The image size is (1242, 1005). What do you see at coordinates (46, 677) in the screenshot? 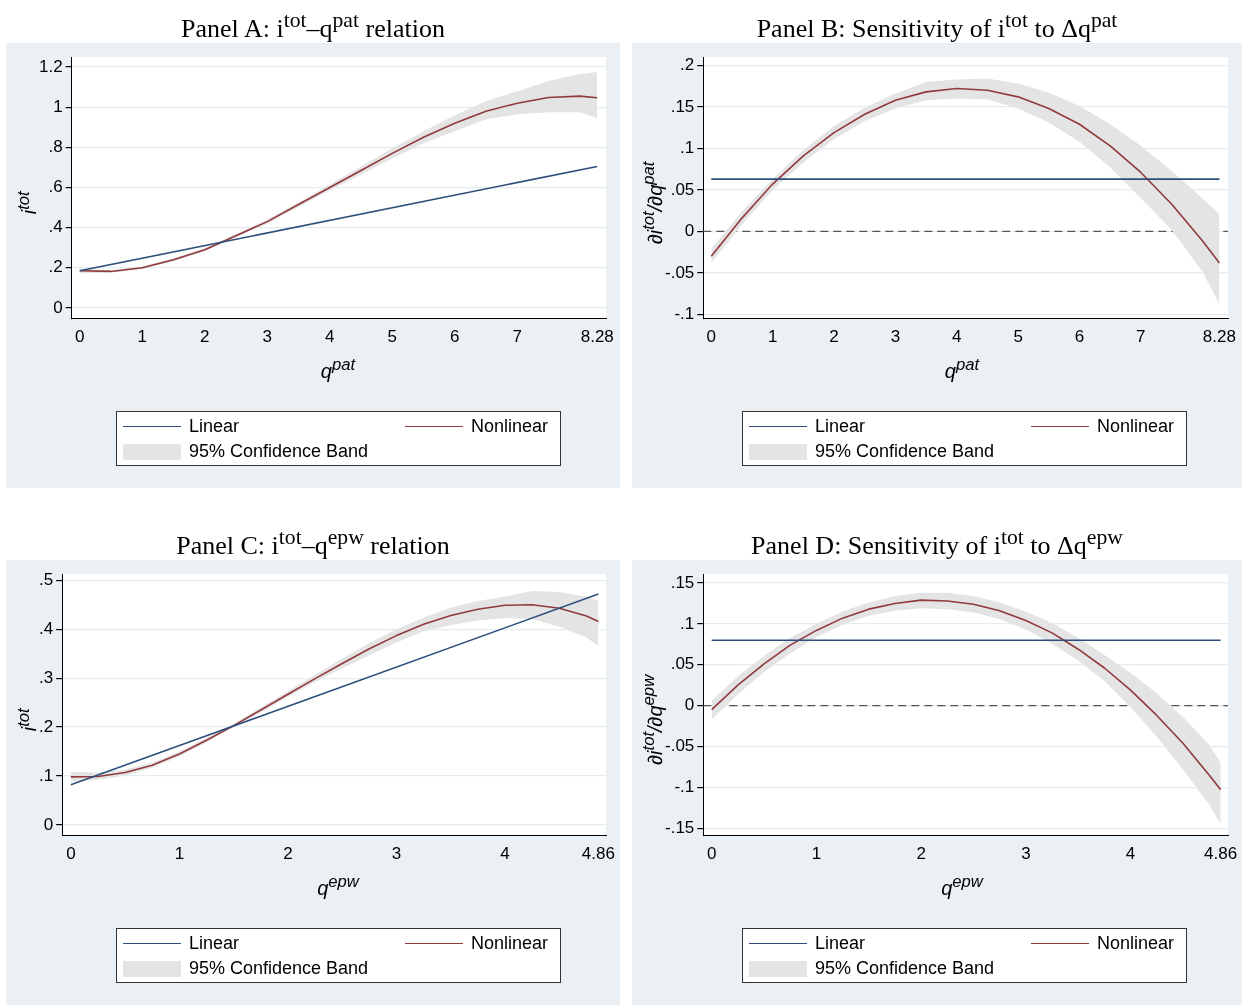
I see `y-tick-label: .3` at bounding box center [46, 677].